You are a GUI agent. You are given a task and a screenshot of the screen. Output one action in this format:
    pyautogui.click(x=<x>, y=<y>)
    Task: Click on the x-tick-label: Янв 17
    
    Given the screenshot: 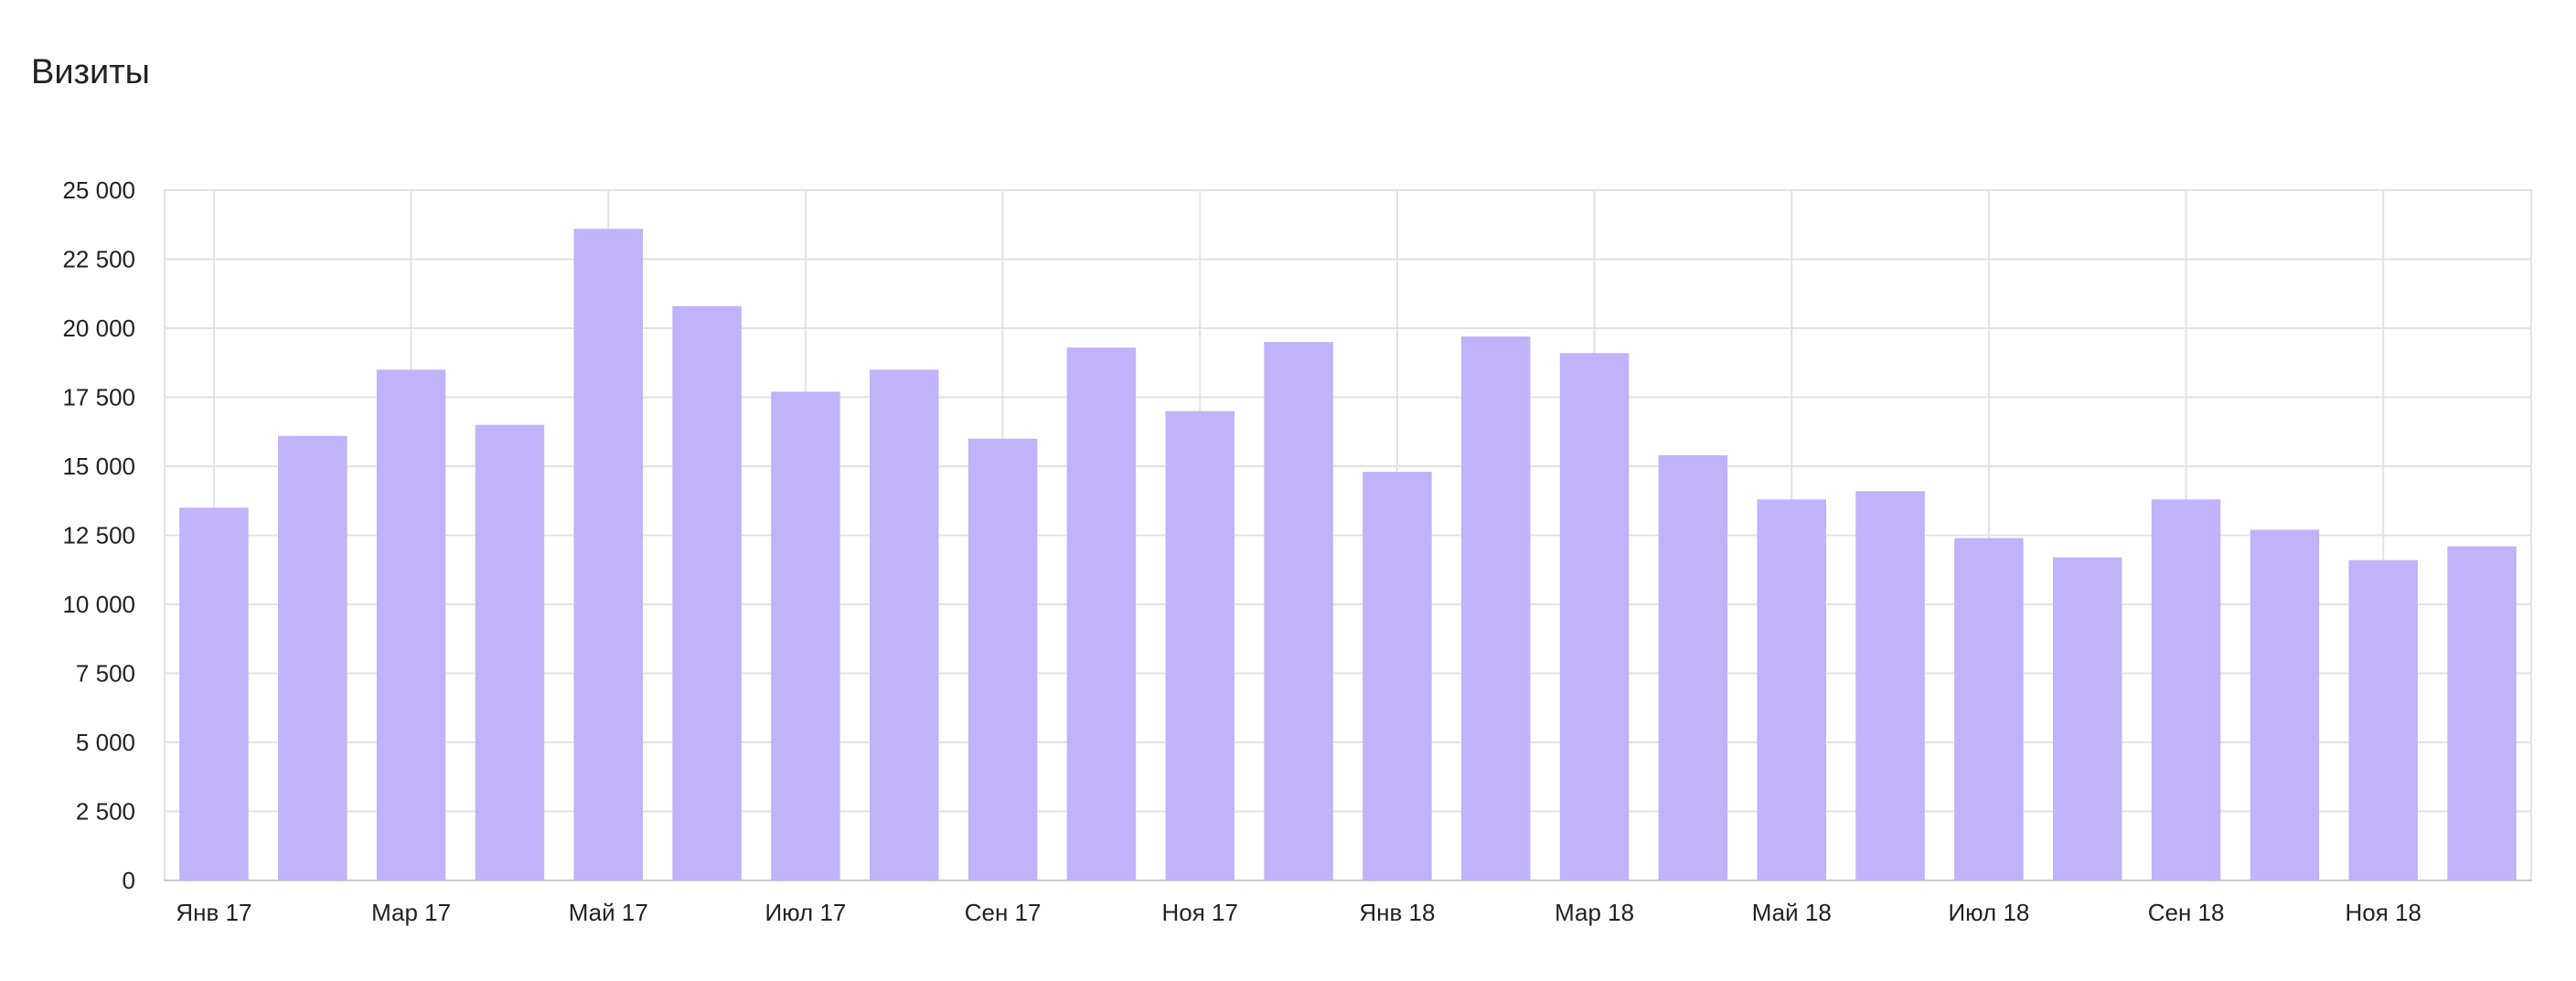 What is the action you would take?
    pyautogui.click(x=213, y=913)
    